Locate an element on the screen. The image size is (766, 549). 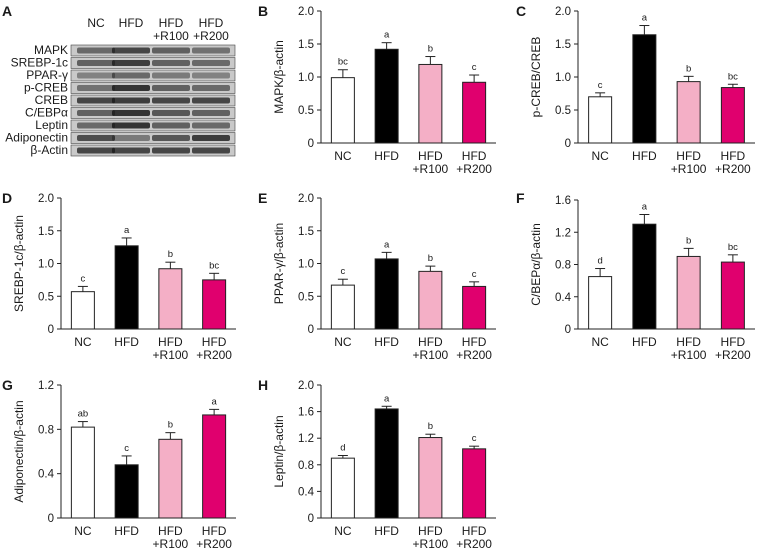
y-axis-label: MAPK/β-actin is located at coordinates (279, 77).